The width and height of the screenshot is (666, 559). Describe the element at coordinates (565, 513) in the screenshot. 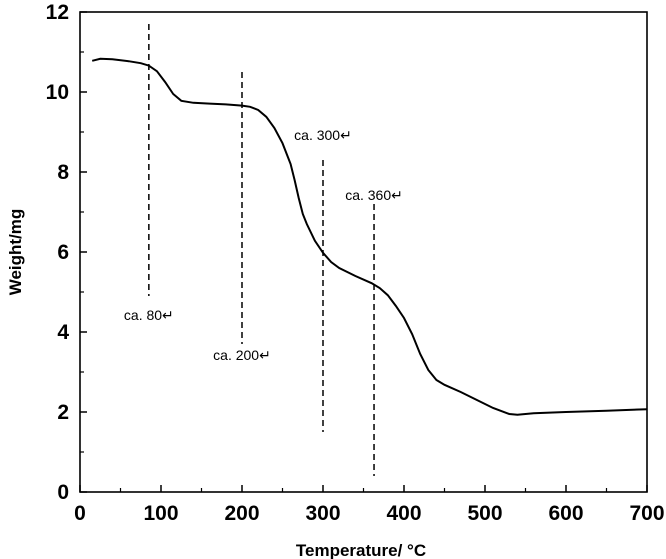

I see `x-tick-label: 600` at that location.